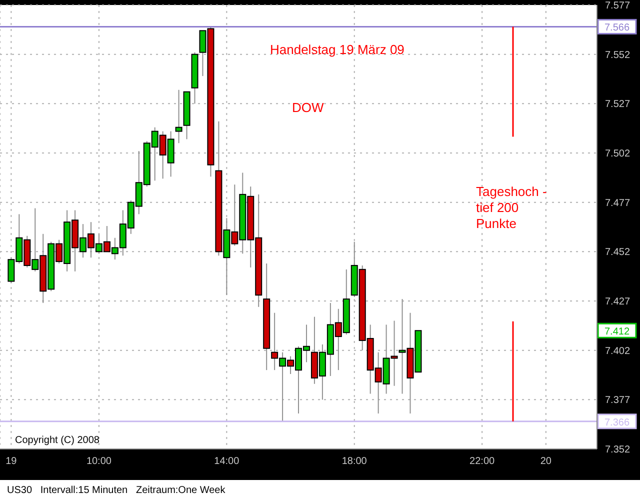 The height and width of the screenshot is (500, 640). Describe the element at coordinates (617, 332) in the screenshot. I see `annotation: 7.412` at that location.